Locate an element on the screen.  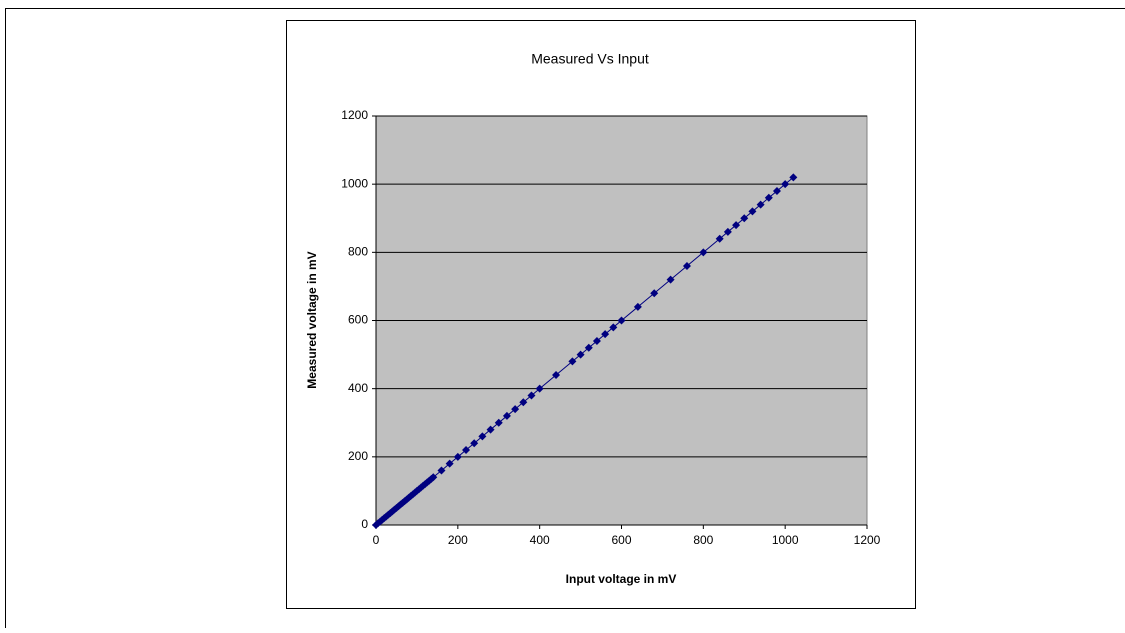
chart-title: Measured Vs Input is located at coordinates (590, 59).